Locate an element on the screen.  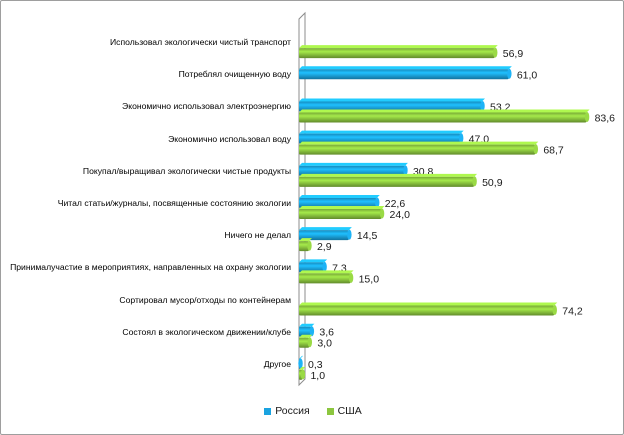
data-label-usa: 56,9 is located at coordinates (513, 54).